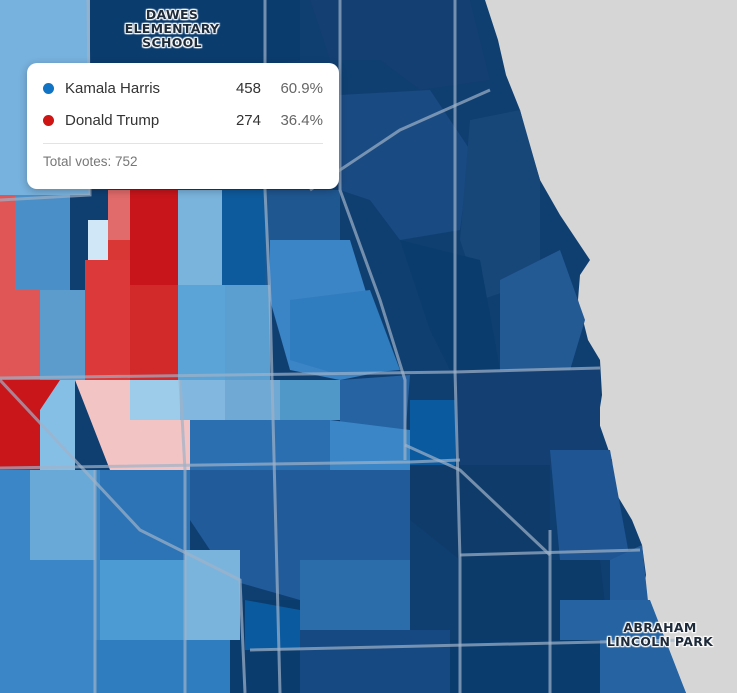 This screenshot has width=737, height=693. What do you see at coordinates (90, 161) in the screenshot?
I see `total-votes: Total votes: 752` at bounding box center [90, 161].